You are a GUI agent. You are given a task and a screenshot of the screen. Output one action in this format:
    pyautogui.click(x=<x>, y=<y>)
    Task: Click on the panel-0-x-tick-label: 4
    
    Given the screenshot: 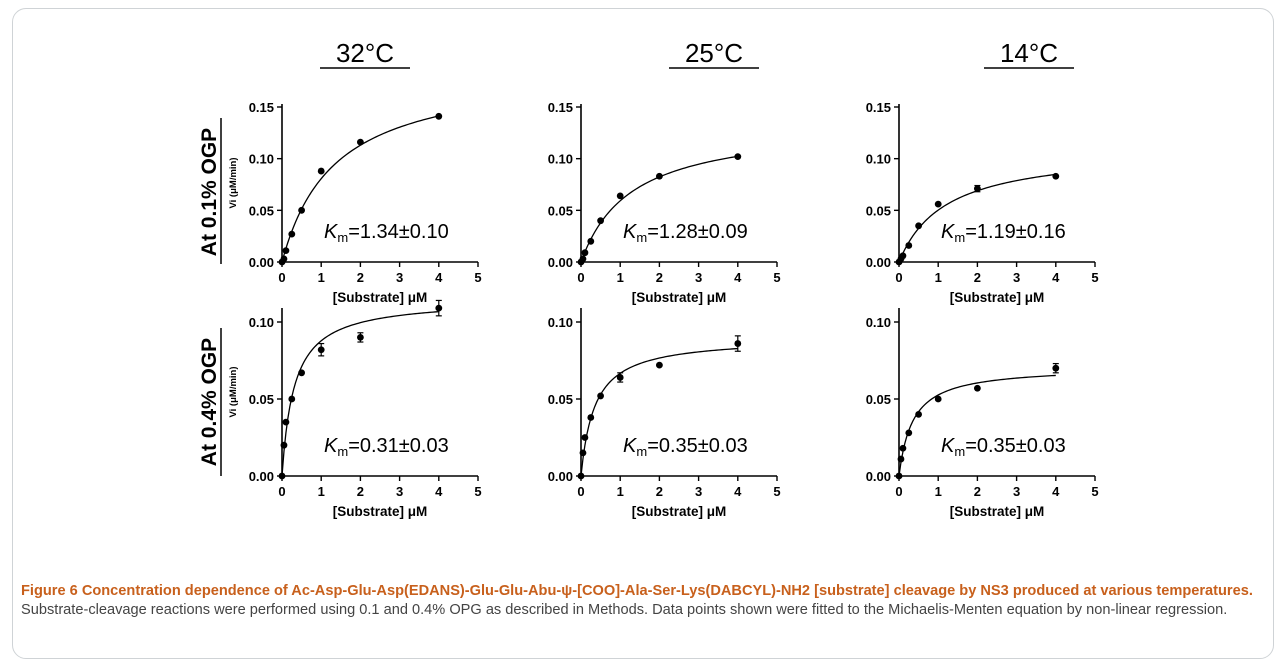 What is the action you would take?
    pyautogui.click(x=439, y=277)
    